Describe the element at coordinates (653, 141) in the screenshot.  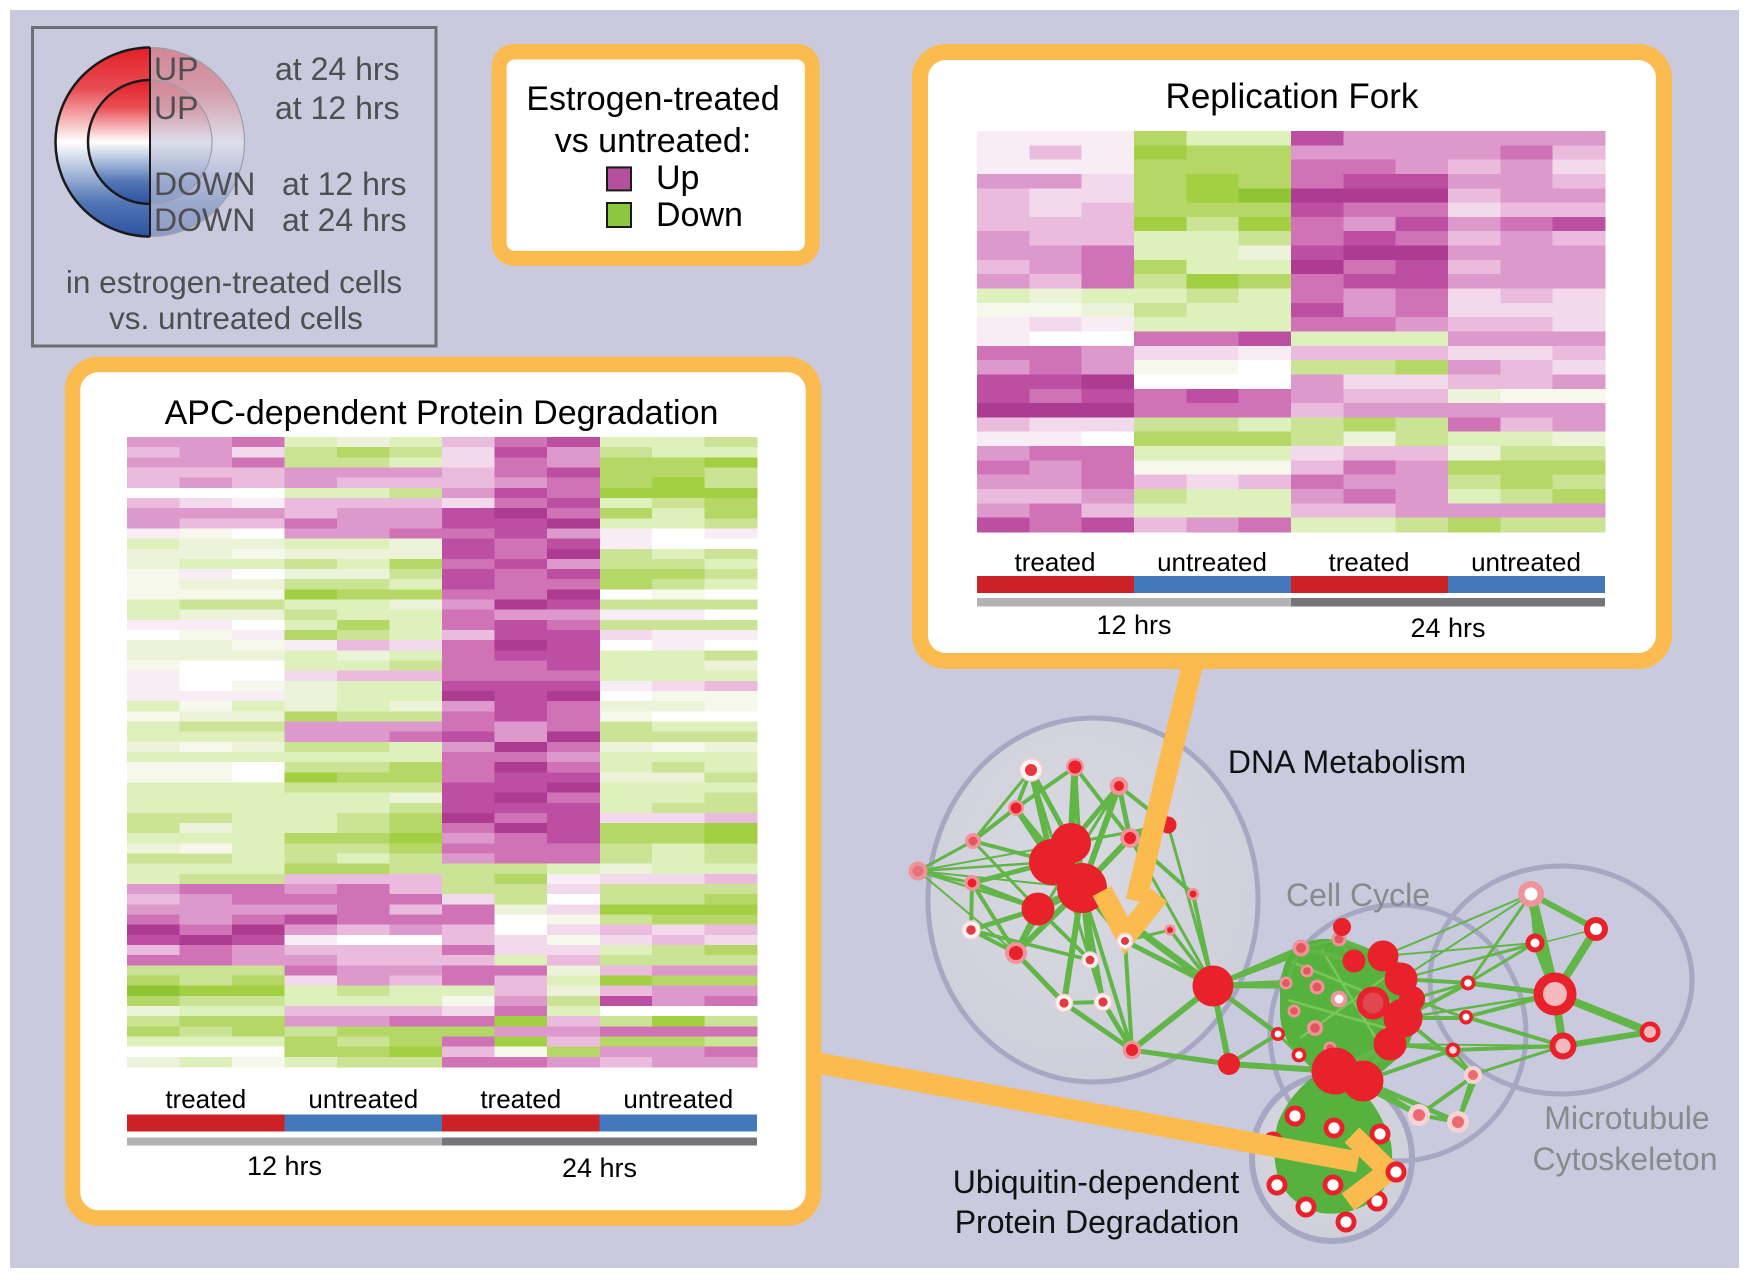
I see `svg-text: vs untreated:` at that location.